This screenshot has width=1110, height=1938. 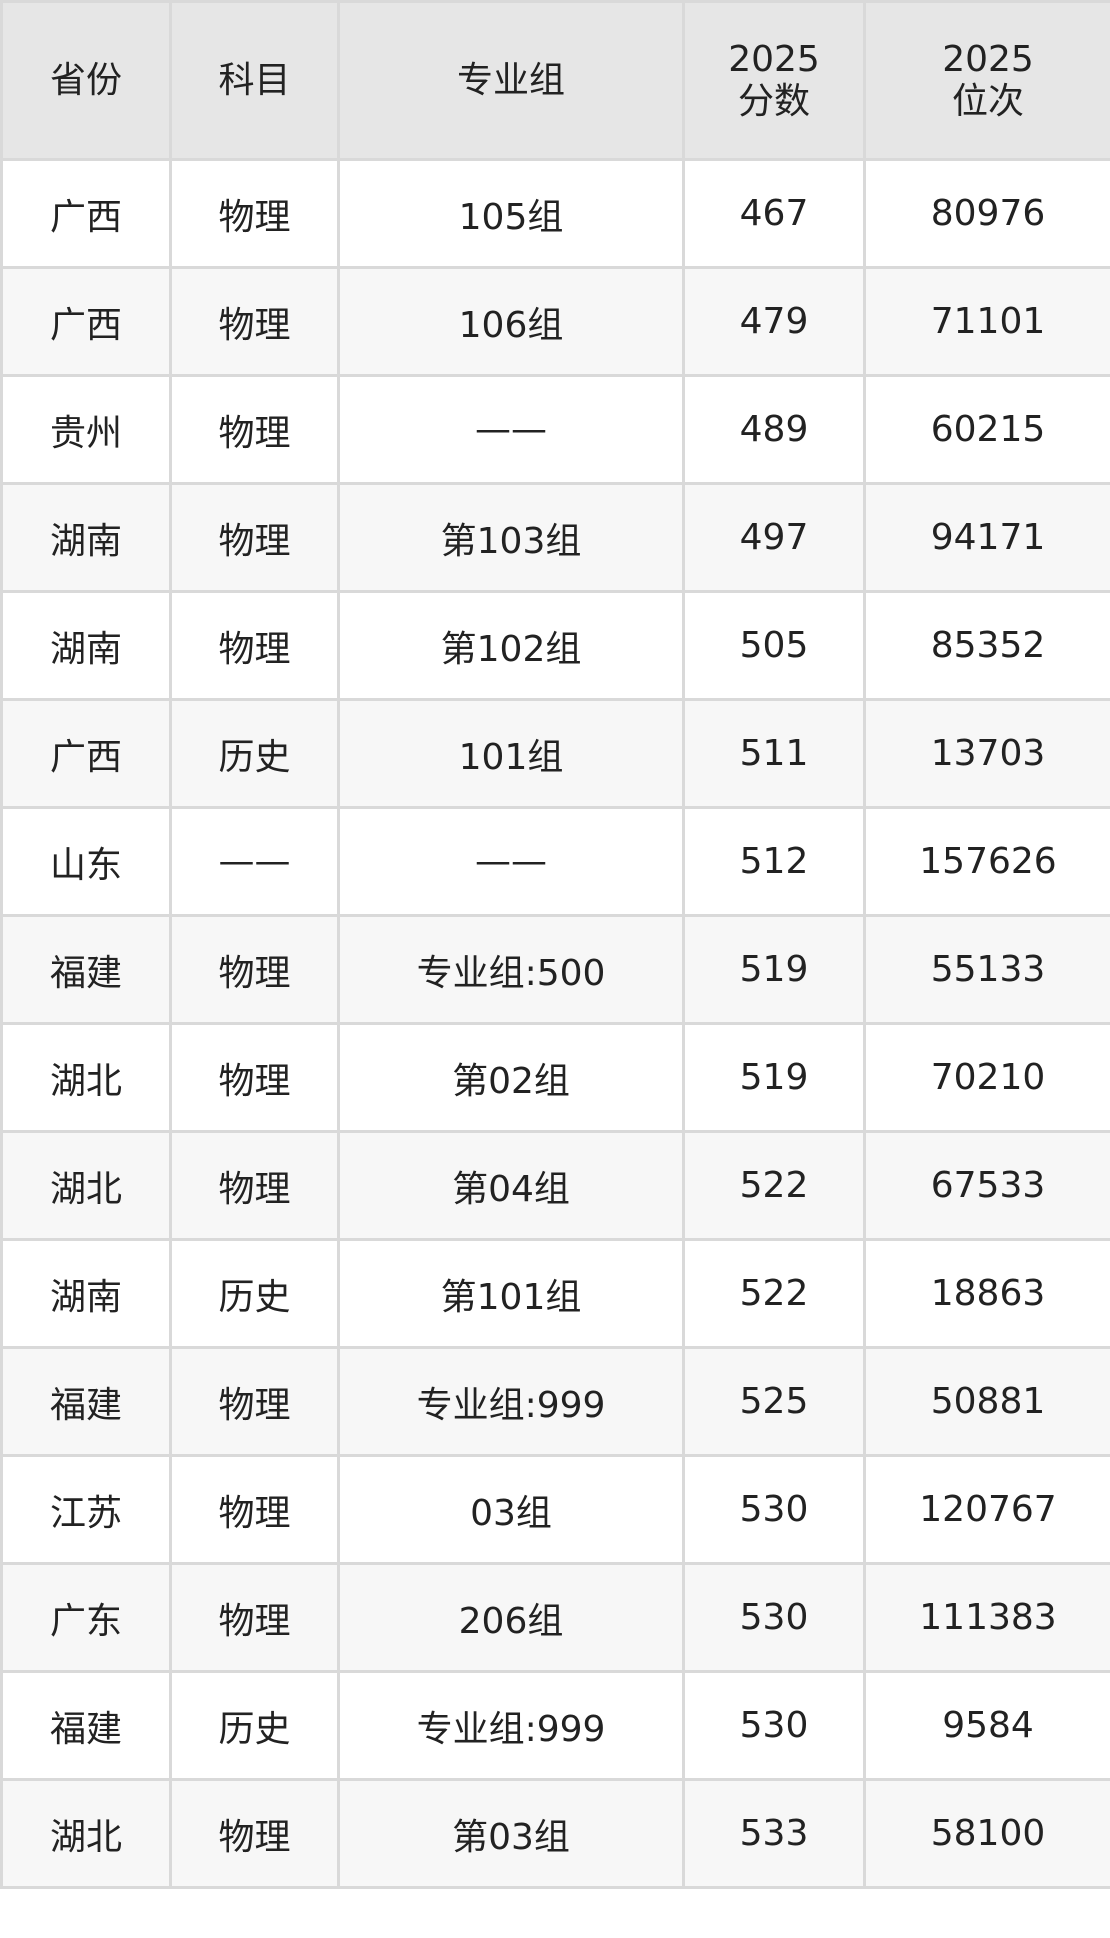 I want to click on table-row: 广东 物理 206组 530 111383, so click(x=555, y=1617).